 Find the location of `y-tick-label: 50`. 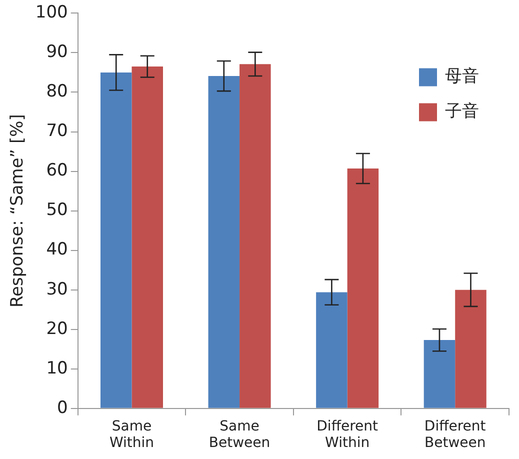

y-tick-label: 50 is located at coordinates (57, 210).